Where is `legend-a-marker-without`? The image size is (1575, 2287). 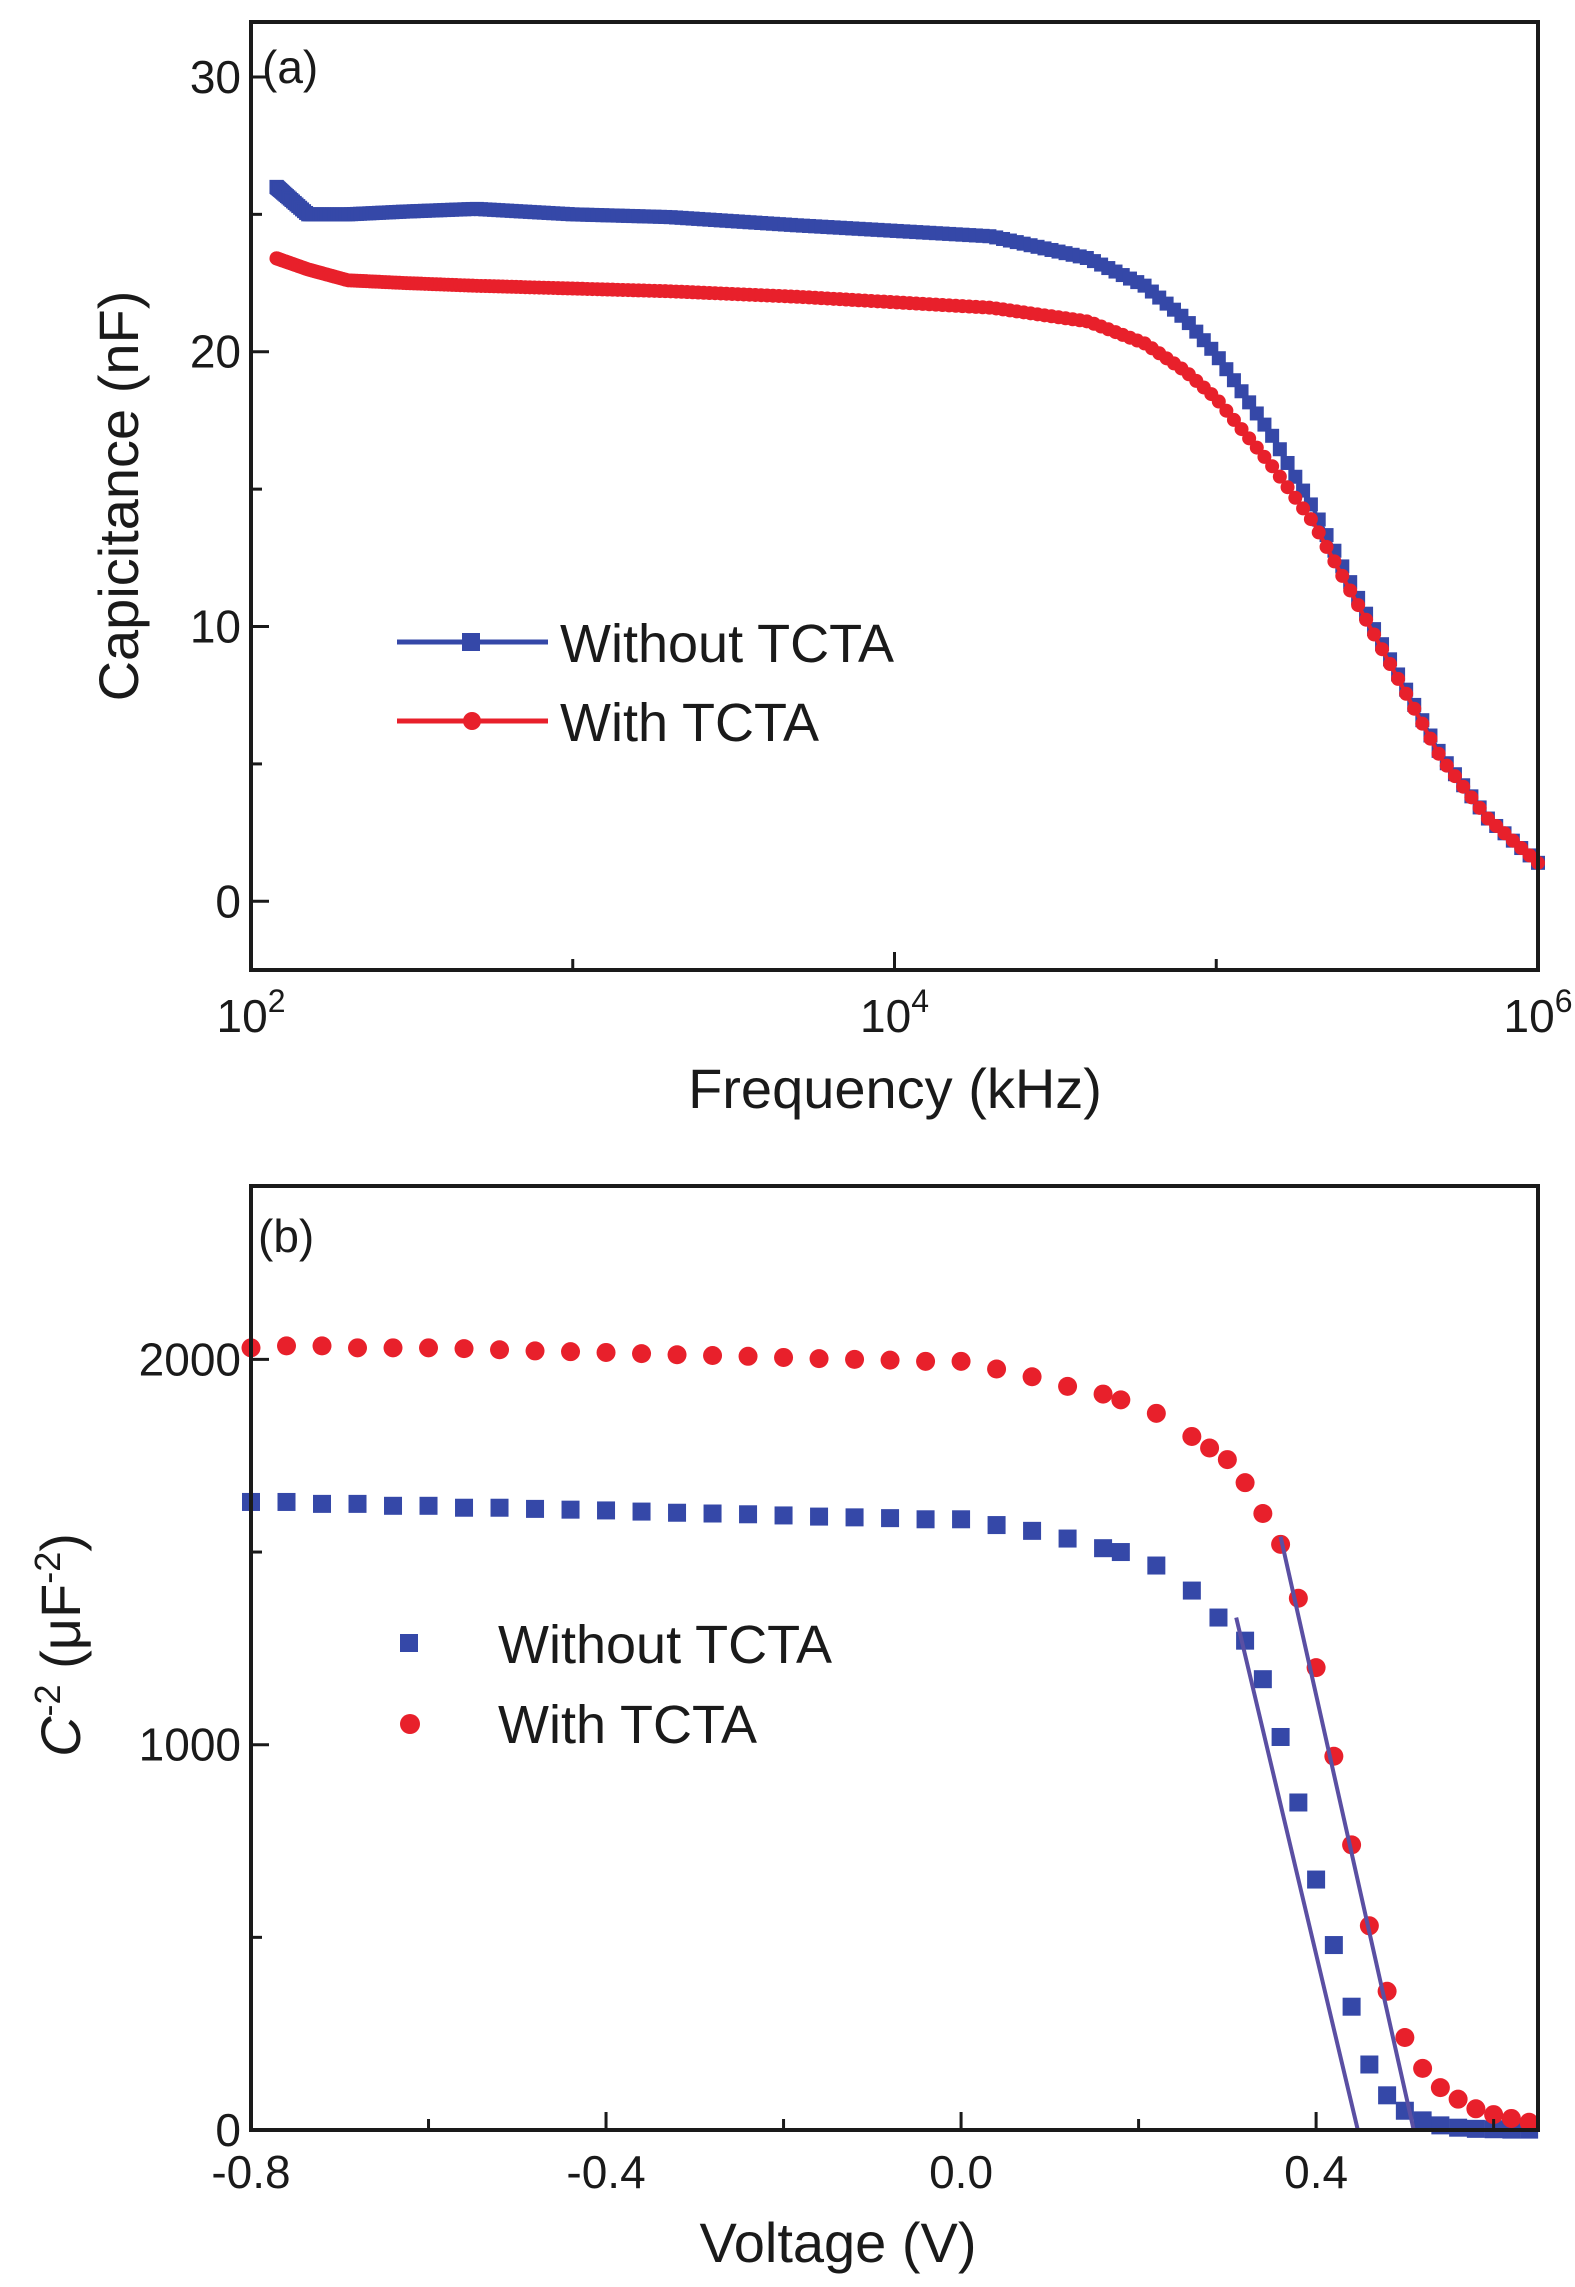
legend-a-marker-without is located at coordinates (471, 642).